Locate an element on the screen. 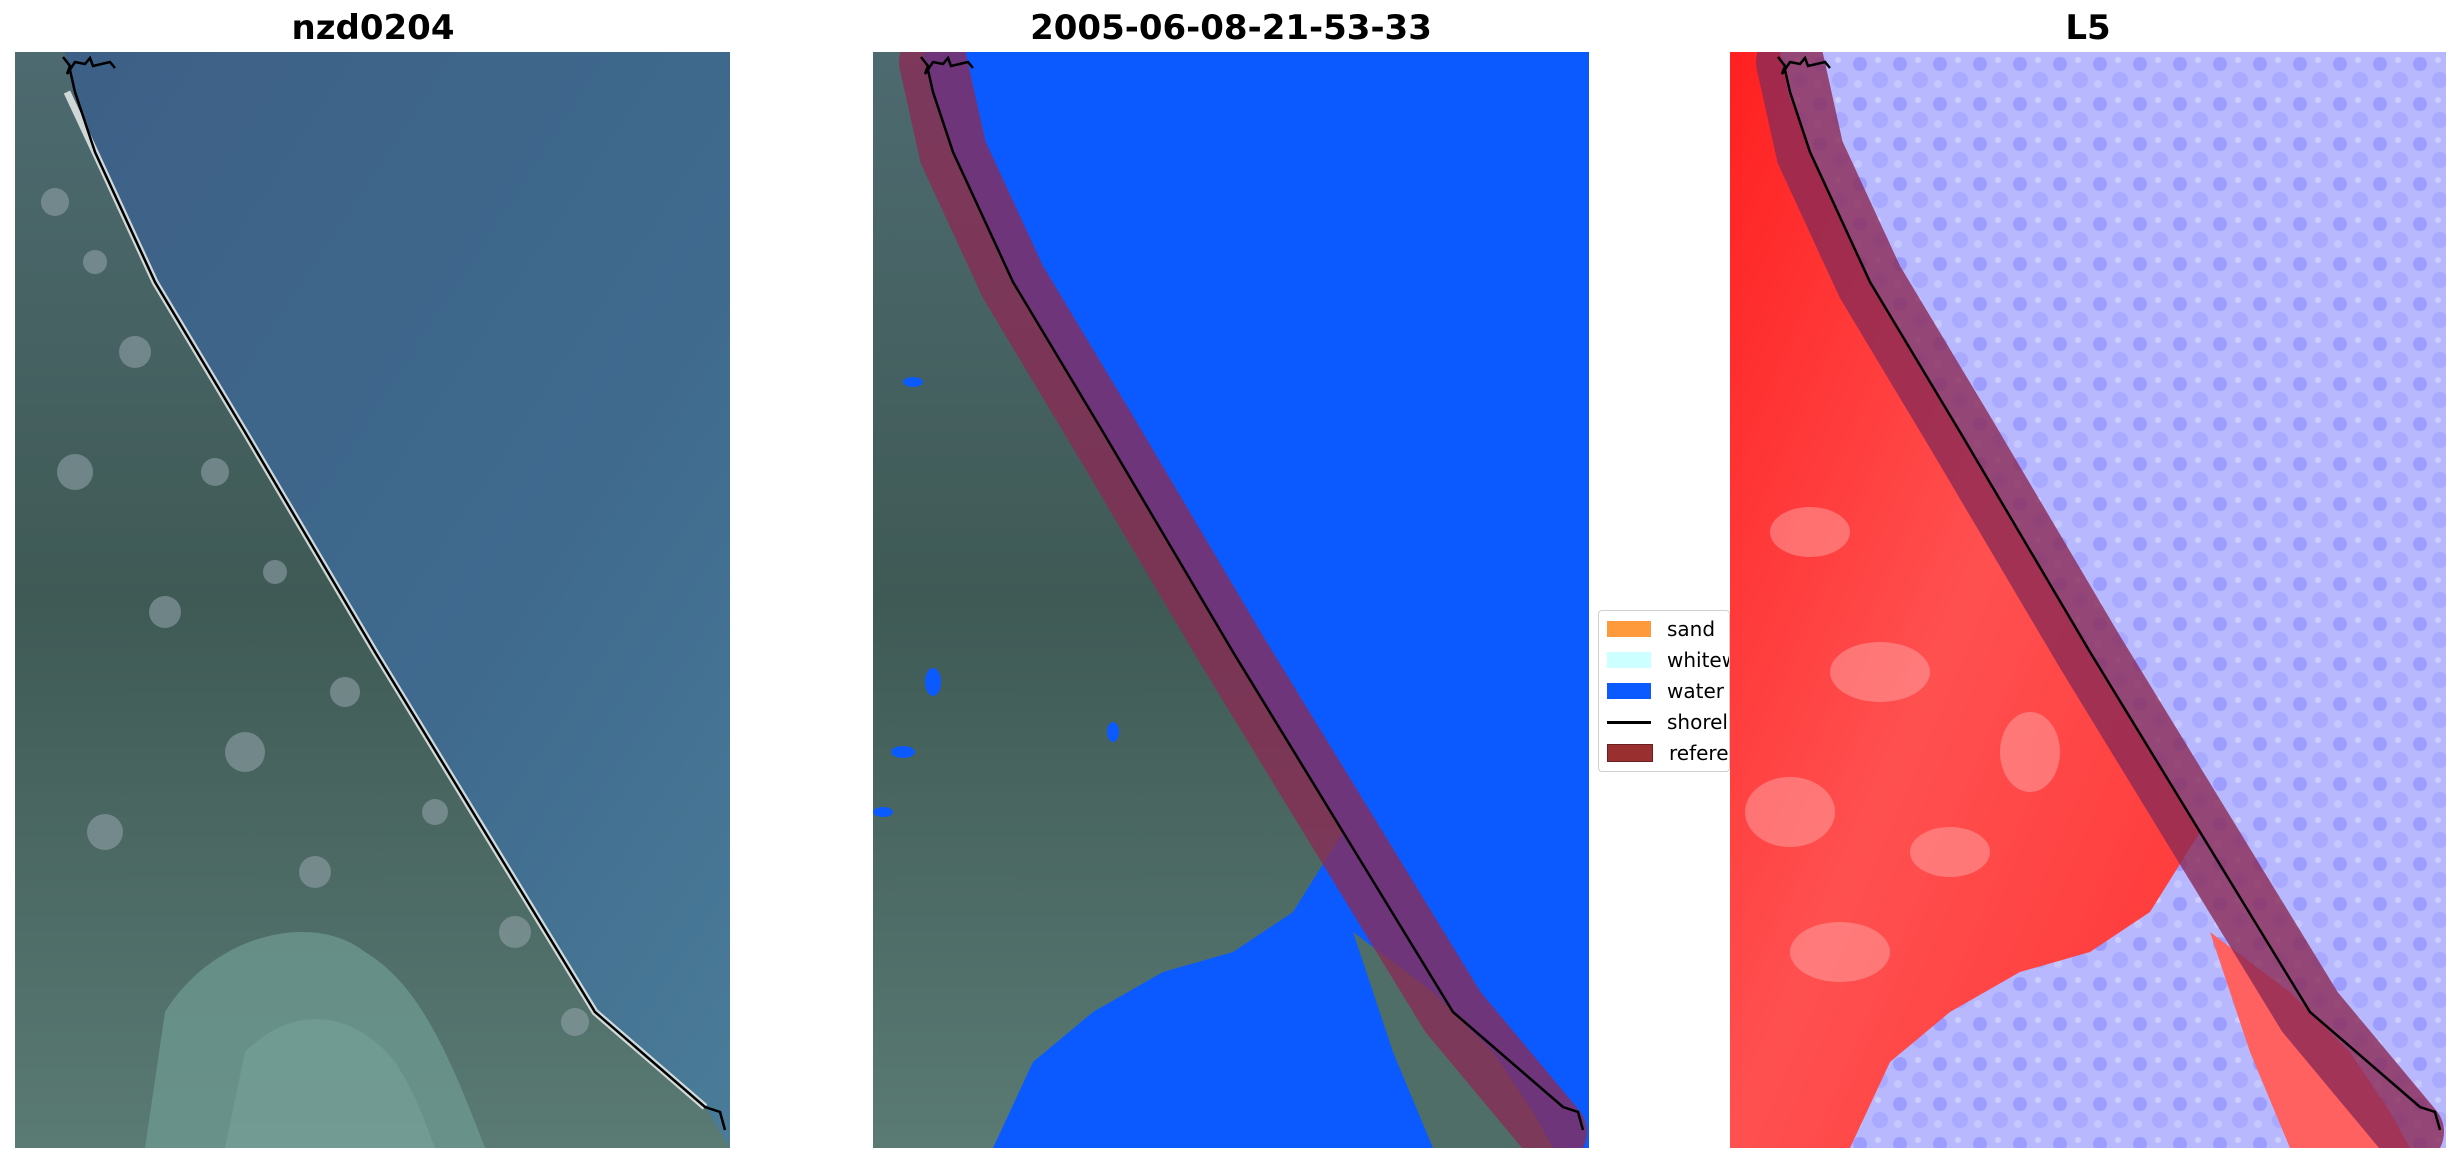 The height and width of the screenshot is (1162, 2460). panel-title-classification: 2005-06-08-21-53-33 is located at coordinates (1231, 28).